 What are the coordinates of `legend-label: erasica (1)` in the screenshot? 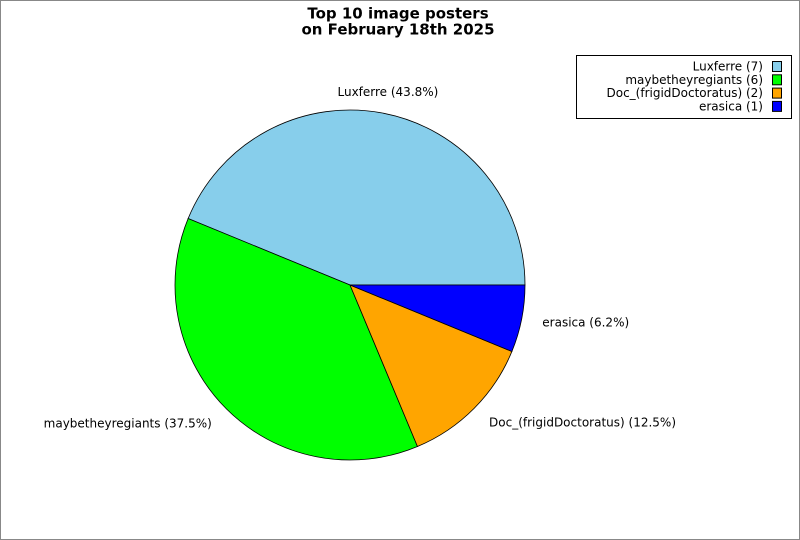 It's located at (731, 106).